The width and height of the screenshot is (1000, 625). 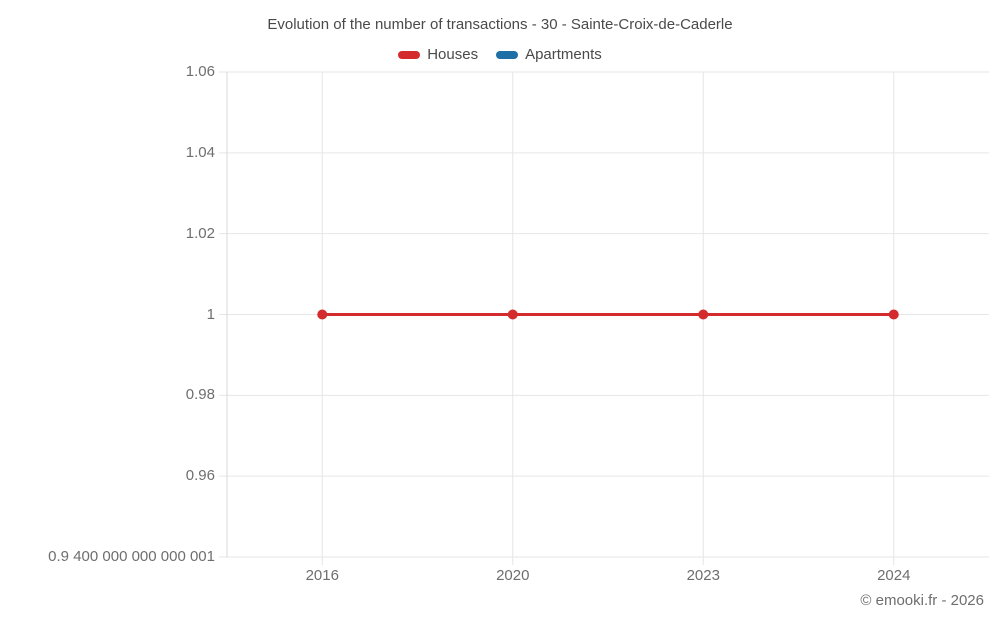 What do you see at coordinates (200, 71) in the screenshot?
I see `y-tick-label: 1.06` at bounding box center [200, 71].